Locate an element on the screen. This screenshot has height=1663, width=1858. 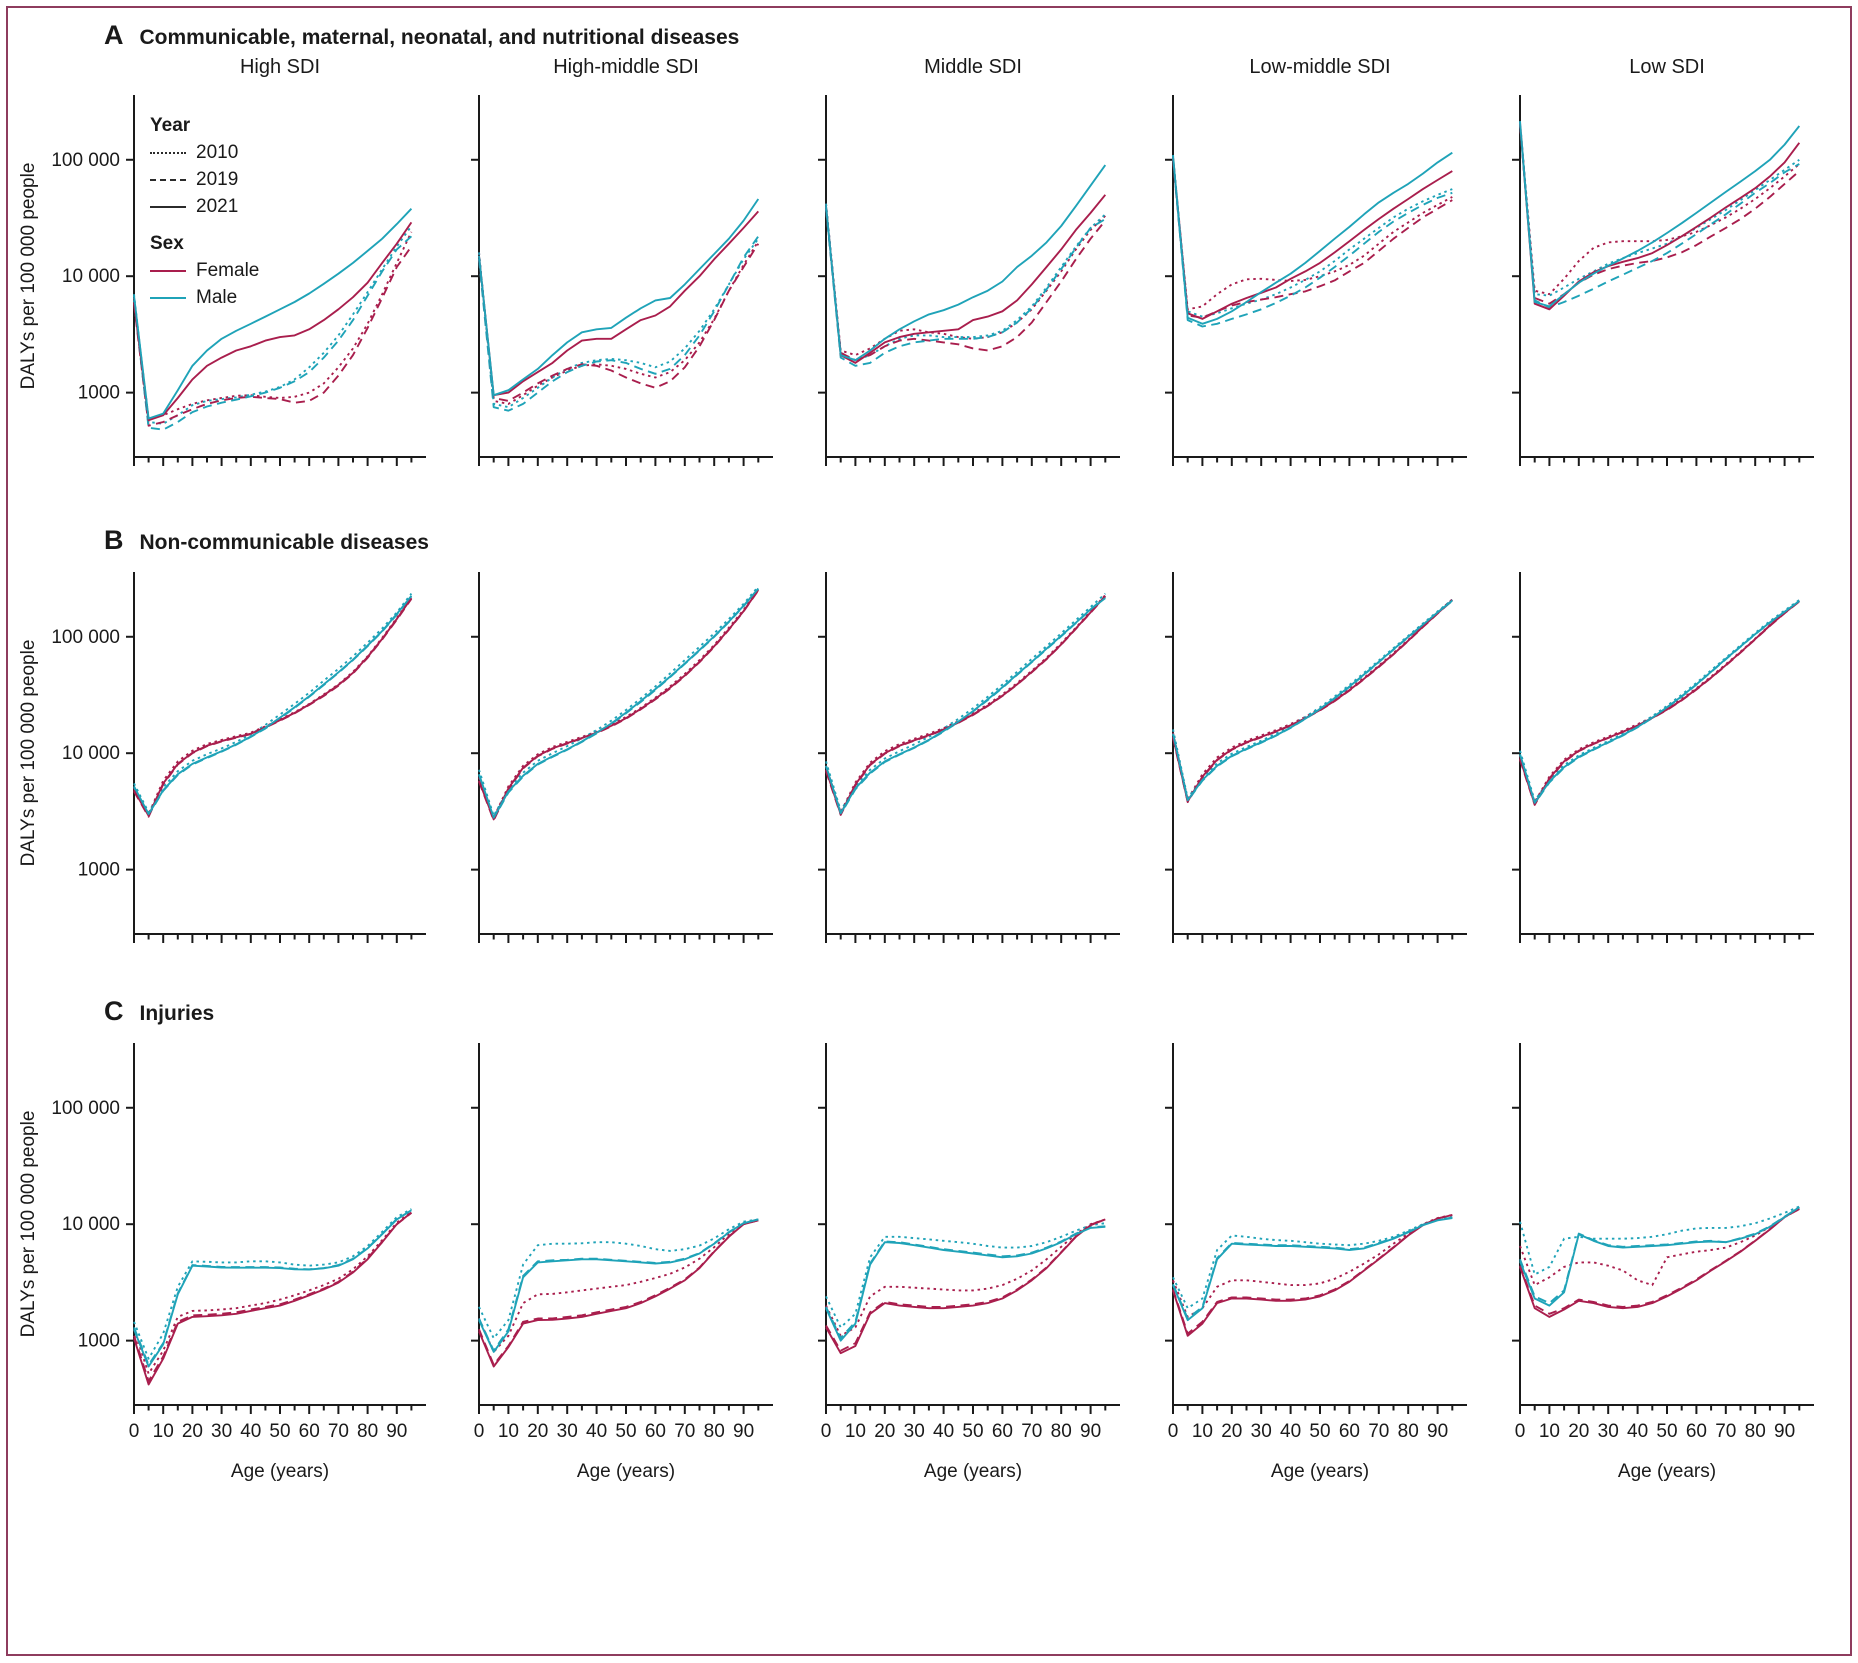
chart-panel-b5-low-sdi is located at coordinates (1663, 757).